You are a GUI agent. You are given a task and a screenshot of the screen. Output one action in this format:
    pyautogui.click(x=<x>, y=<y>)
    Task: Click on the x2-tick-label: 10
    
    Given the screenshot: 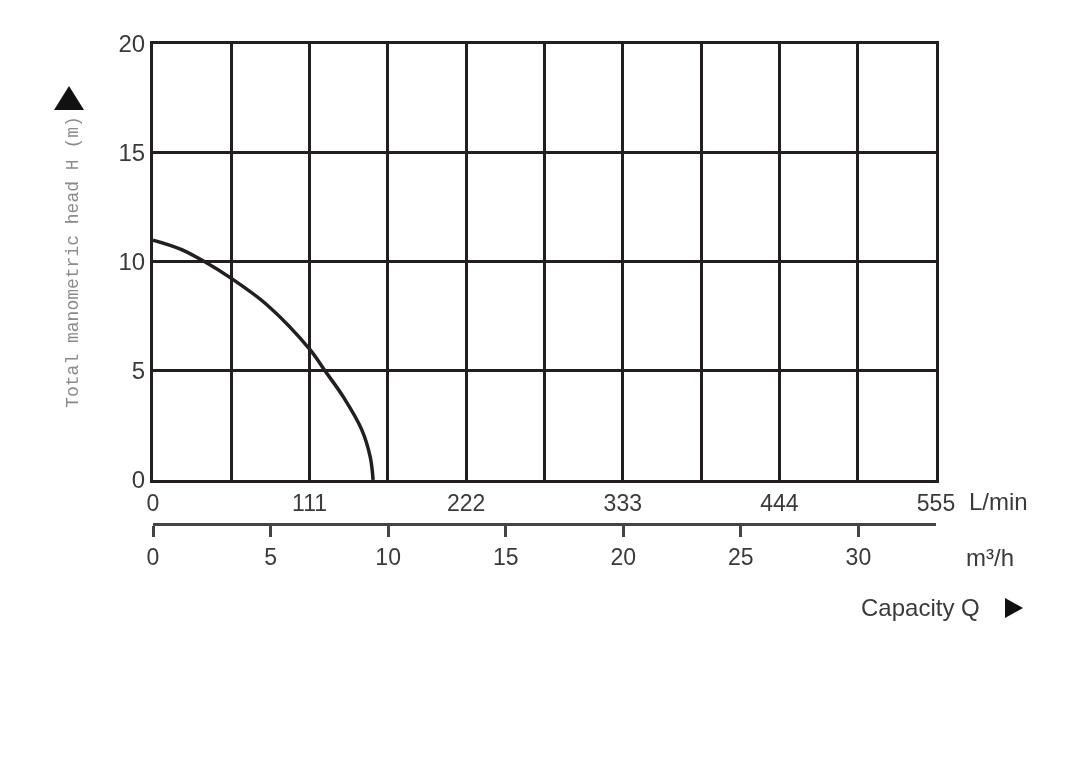 What is the action you would take?
    pyautogui.click(x=388, y=556)
    